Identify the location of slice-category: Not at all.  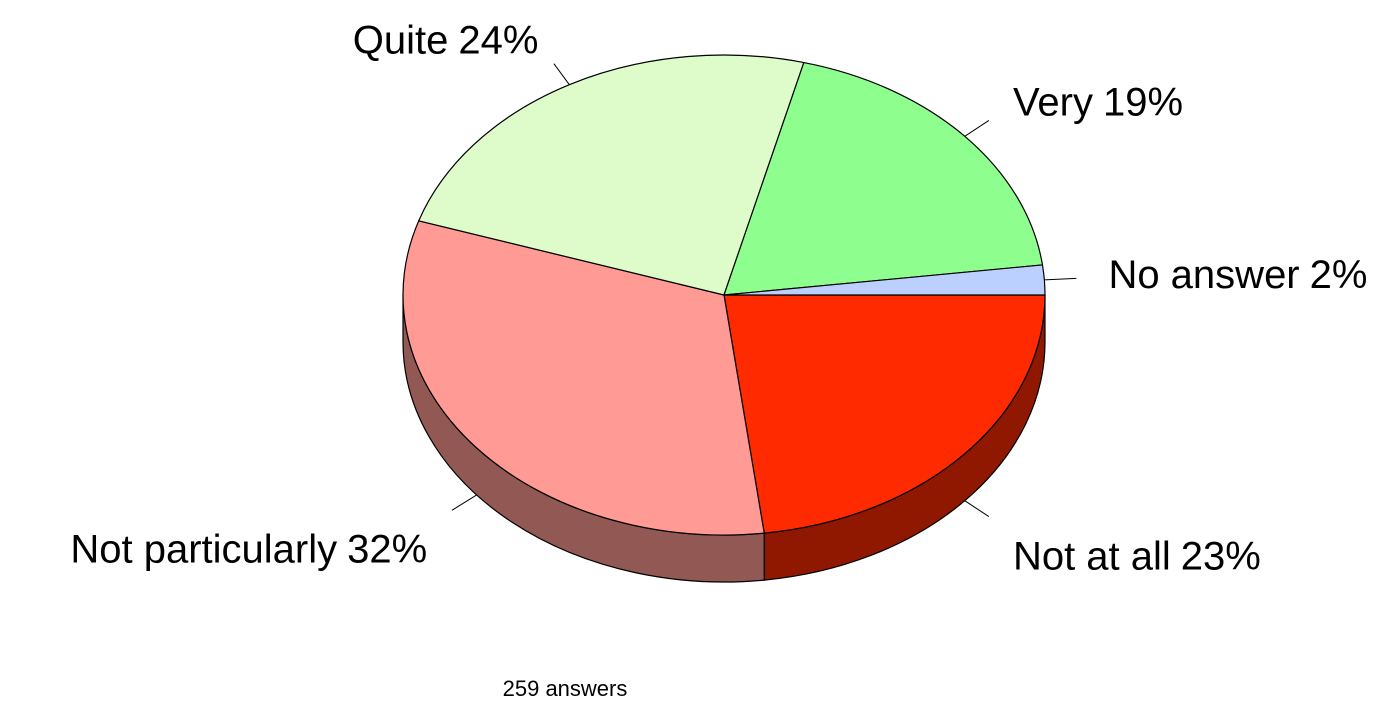
(1092, 556).